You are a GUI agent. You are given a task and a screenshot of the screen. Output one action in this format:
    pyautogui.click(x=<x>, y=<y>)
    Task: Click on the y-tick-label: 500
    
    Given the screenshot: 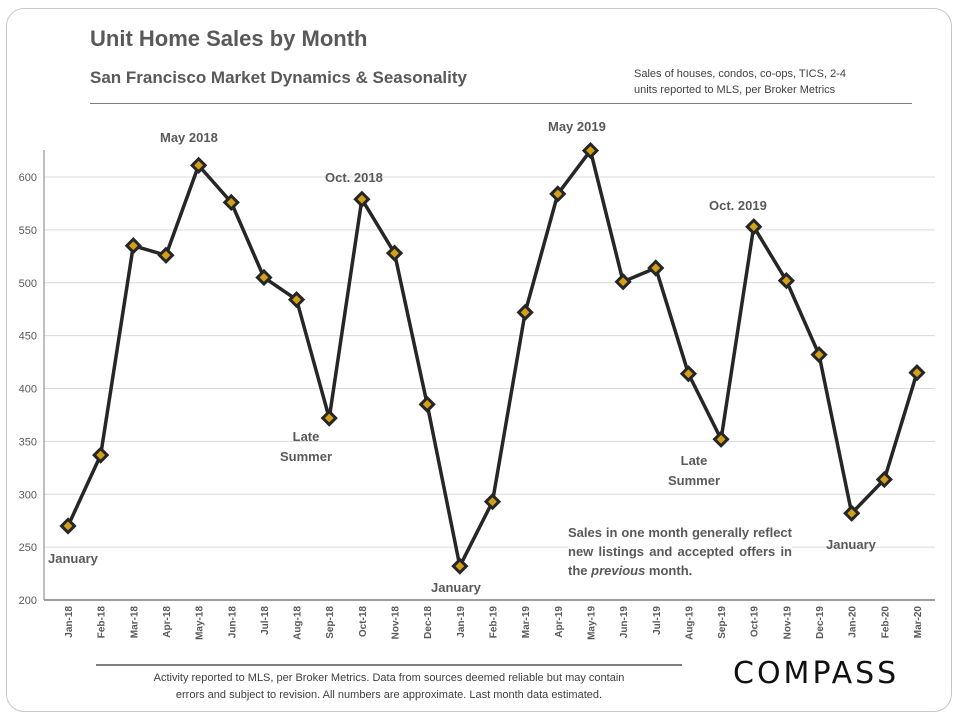 What is the action you would take?
    pyautogui.click(x=28, y=284)
    